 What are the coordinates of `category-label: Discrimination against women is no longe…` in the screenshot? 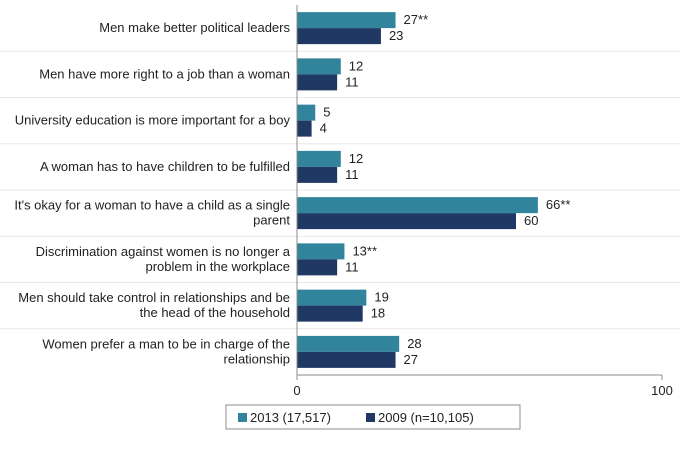 It's located at (163, 259).